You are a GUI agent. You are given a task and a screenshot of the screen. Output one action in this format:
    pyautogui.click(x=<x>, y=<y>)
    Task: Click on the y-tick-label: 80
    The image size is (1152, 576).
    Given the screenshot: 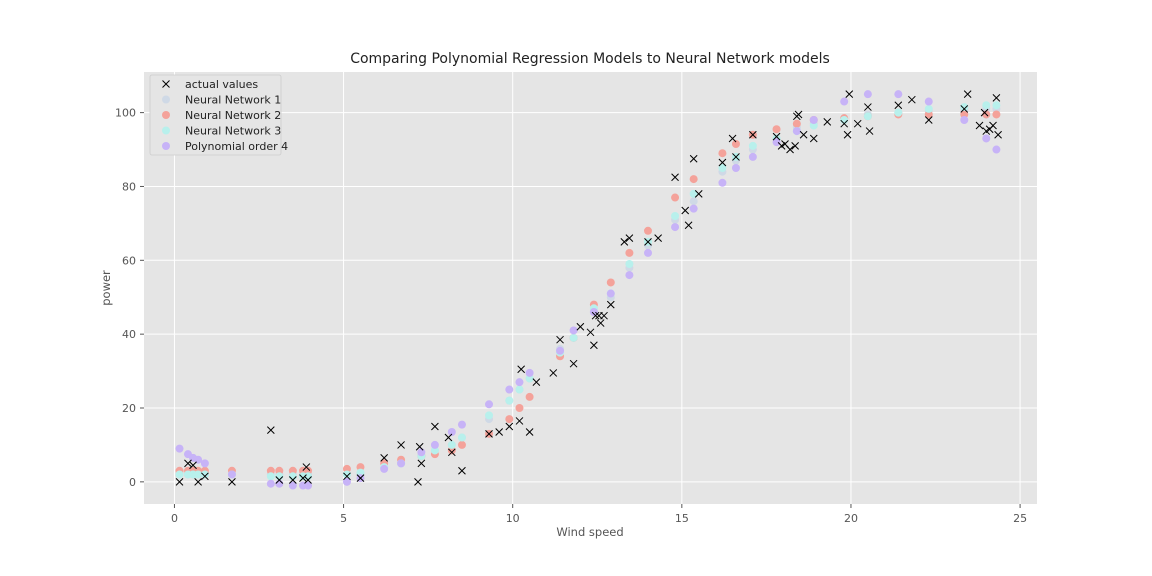 What is the action you would take?
    pyautogui.click(x=129, y=186)
    